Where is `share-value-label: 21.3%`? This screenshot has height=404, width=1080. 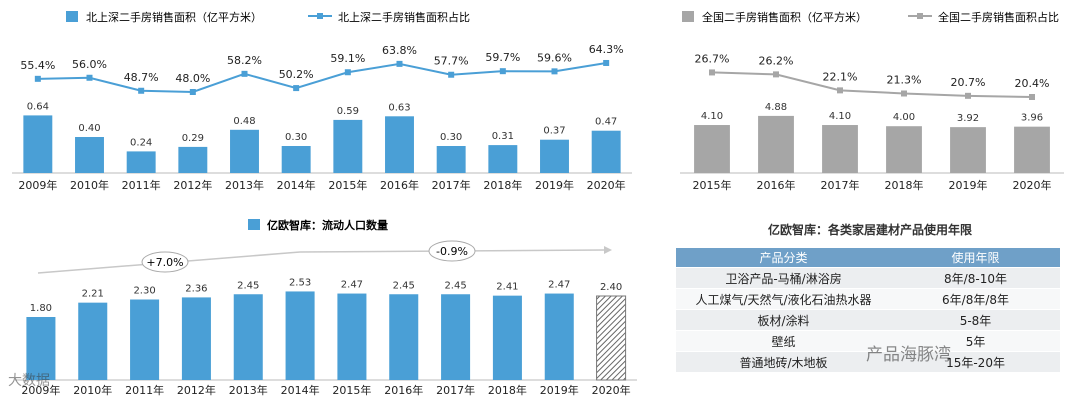
share-value-label: 21.3% is located at coordinates (904, 79).